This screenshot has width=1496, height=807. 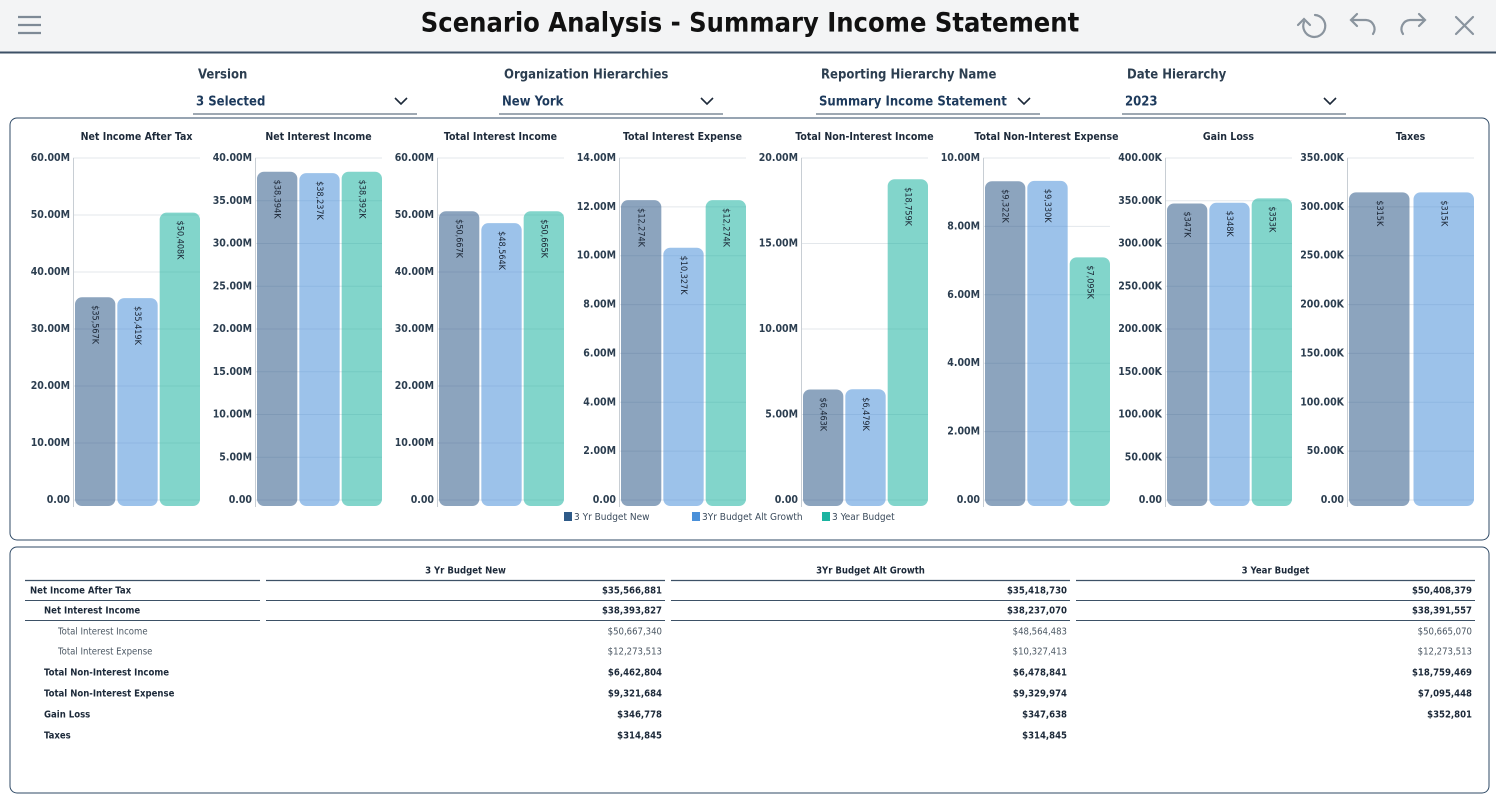 What do you see at coordinates (50, 215) in the screenshot?
I see `y-tick-label: 50.00M` at bounding box center [50, 215].